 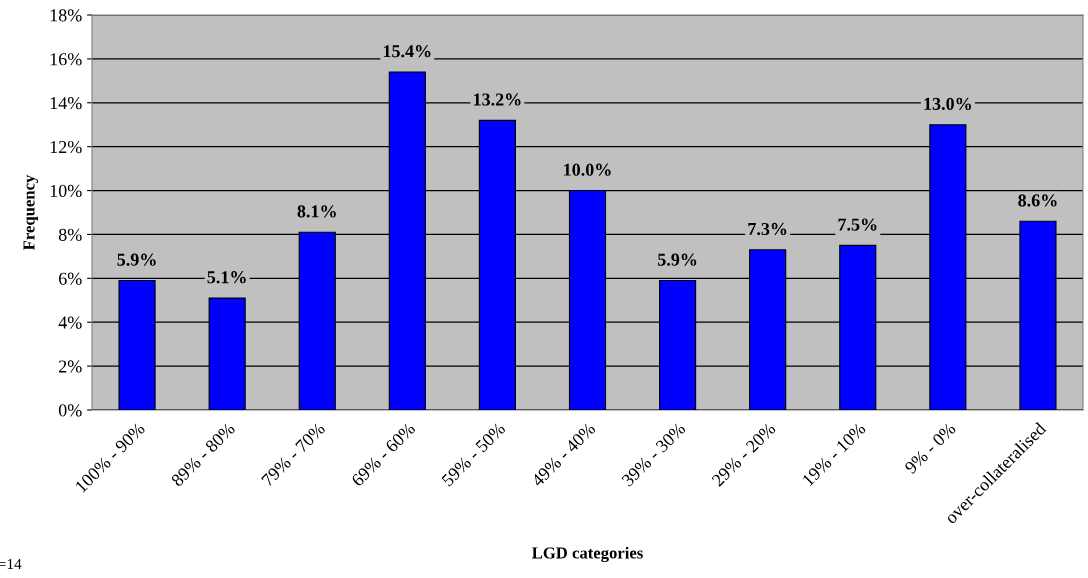 What do you see at coordinates (70, 366) in the screenshot?
I see `y-tick-label: 2%` at bounding box center [70, 366].